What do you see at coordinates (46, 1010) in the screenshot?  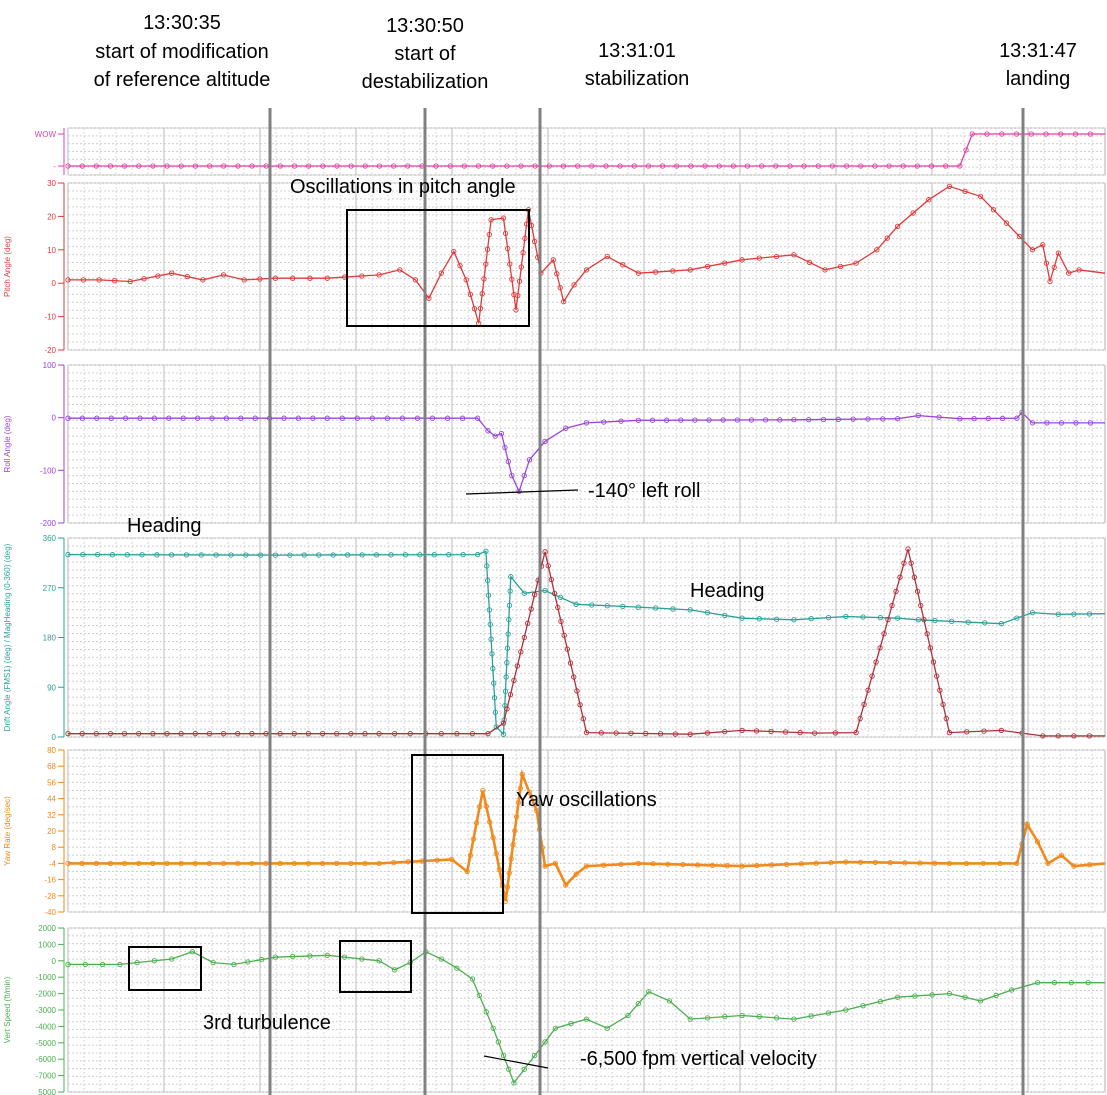 I see `y-tick-label: -3000` at bounding box center [46, 1010].